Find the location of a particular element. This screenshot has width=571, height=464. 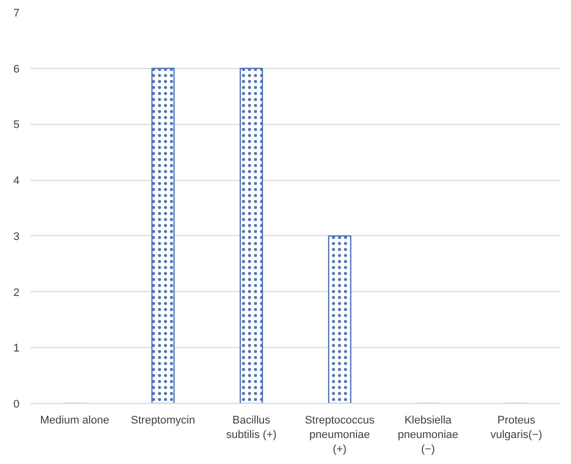

x-tick-label: Bacillus subtilis (+) is located at coordinates (251, 427).